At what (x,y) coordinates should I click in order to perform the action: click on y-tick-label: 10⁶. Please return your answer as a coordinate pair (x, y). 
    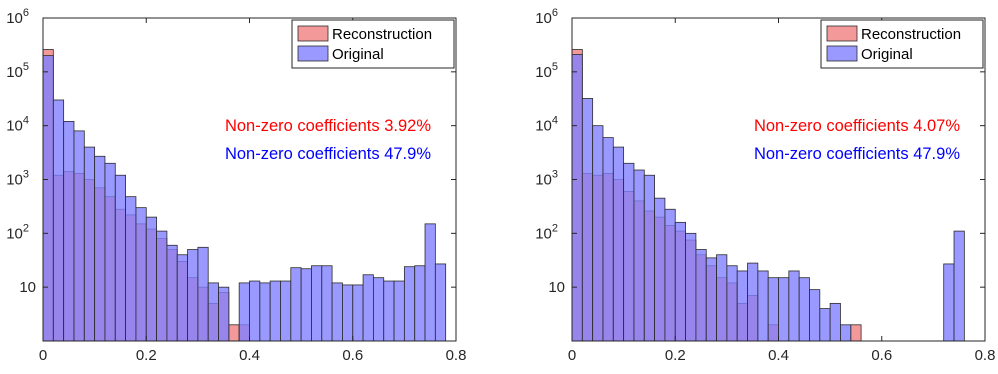
    Looking at the image, I should click on (17, 17).